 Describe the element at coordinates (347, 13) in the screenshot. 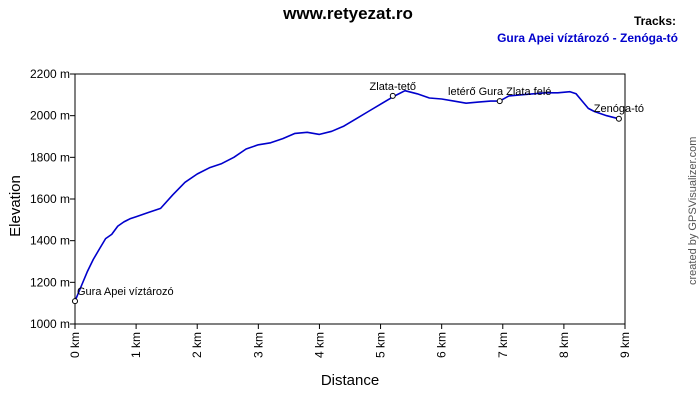

I see `chart-title: www.retyezat.ro` at that location.